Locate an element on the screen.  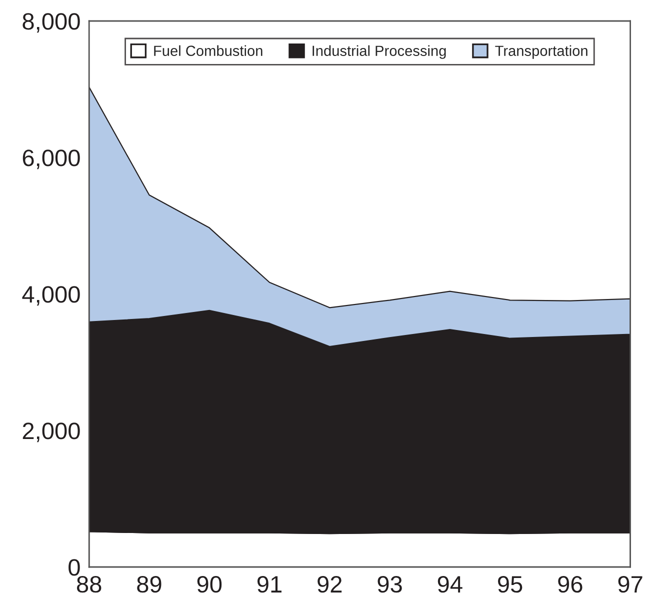
x-tick-label: 95 is located at coordinates (510, 584).